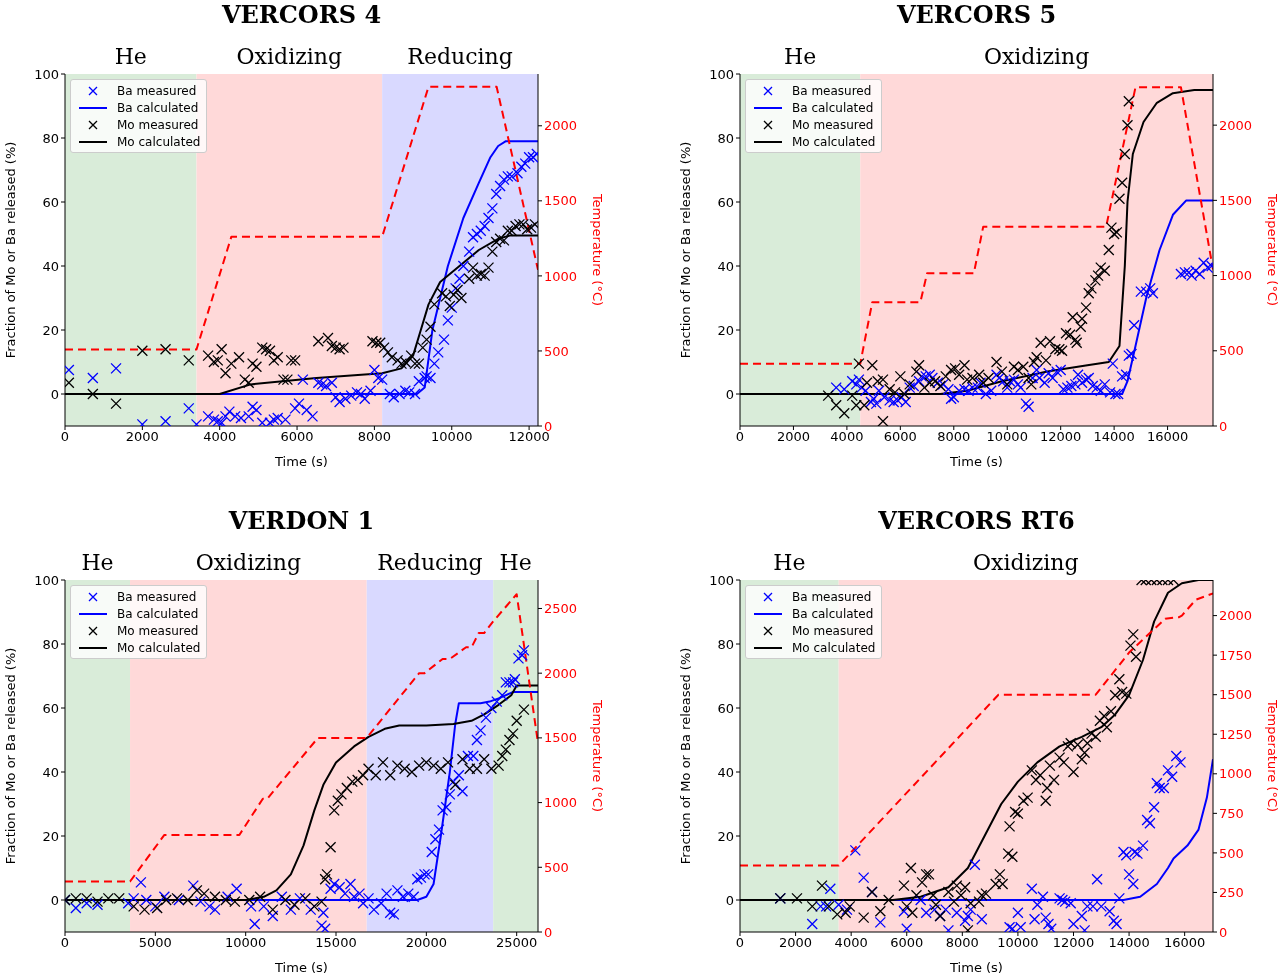 The height and width of the screenshot is (977, 1287). What do you see at coordinates (1236, 734) in the screenshot?
I see `y2-tick-label: 1250` at bounding box center [1236, 734].